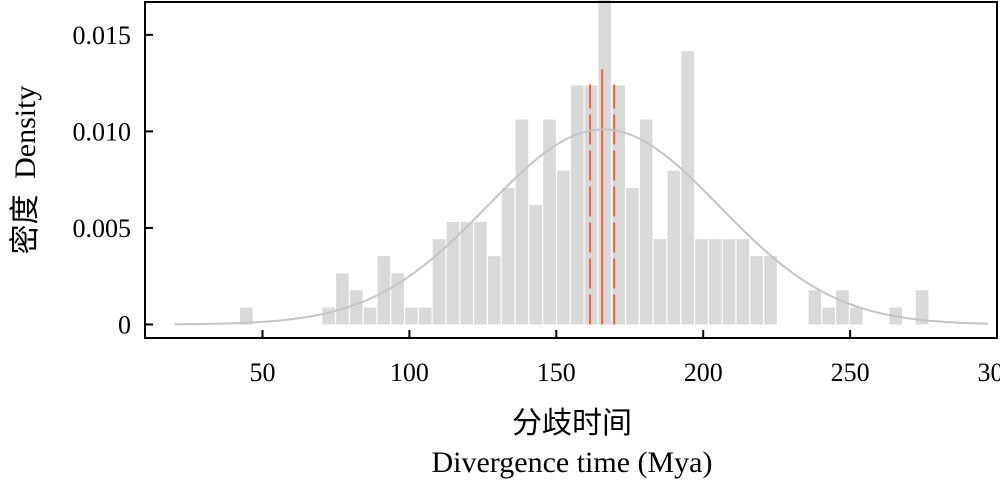 This screenshot has width=1000, height=480. I want to click on x-axis-ticks: 50 100 150 200 250 300, so click(625, 358).